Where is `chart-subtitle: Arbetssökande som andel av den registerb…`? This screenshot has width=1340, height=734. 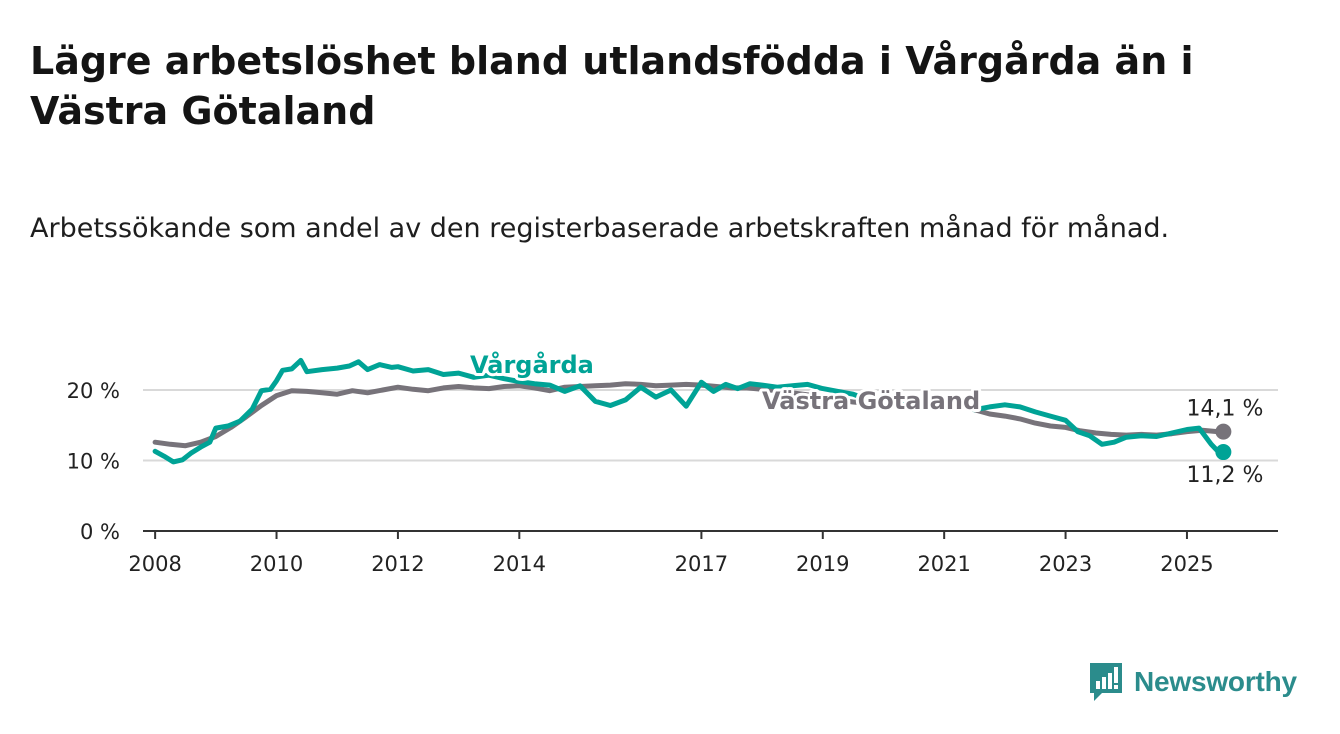 chart-subtitle: Arbetssökande som andel av den registerb… is located at coordinates (600, 228).